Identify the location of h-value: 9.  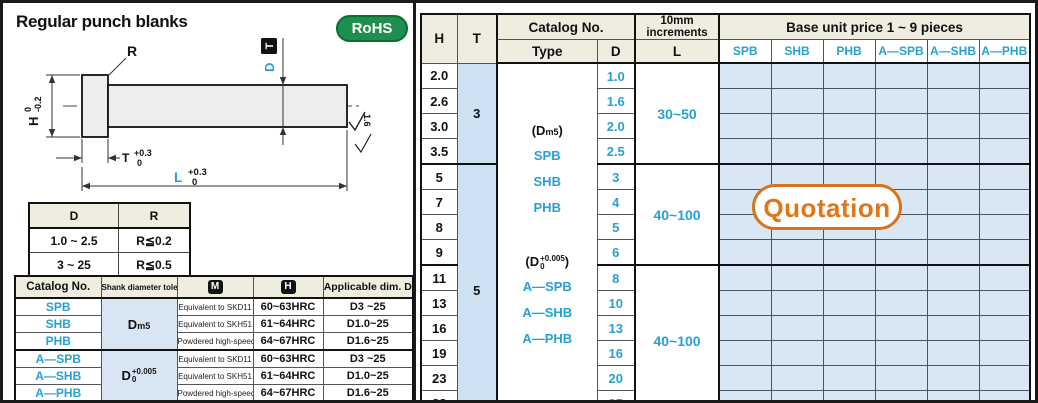
(439, 252).